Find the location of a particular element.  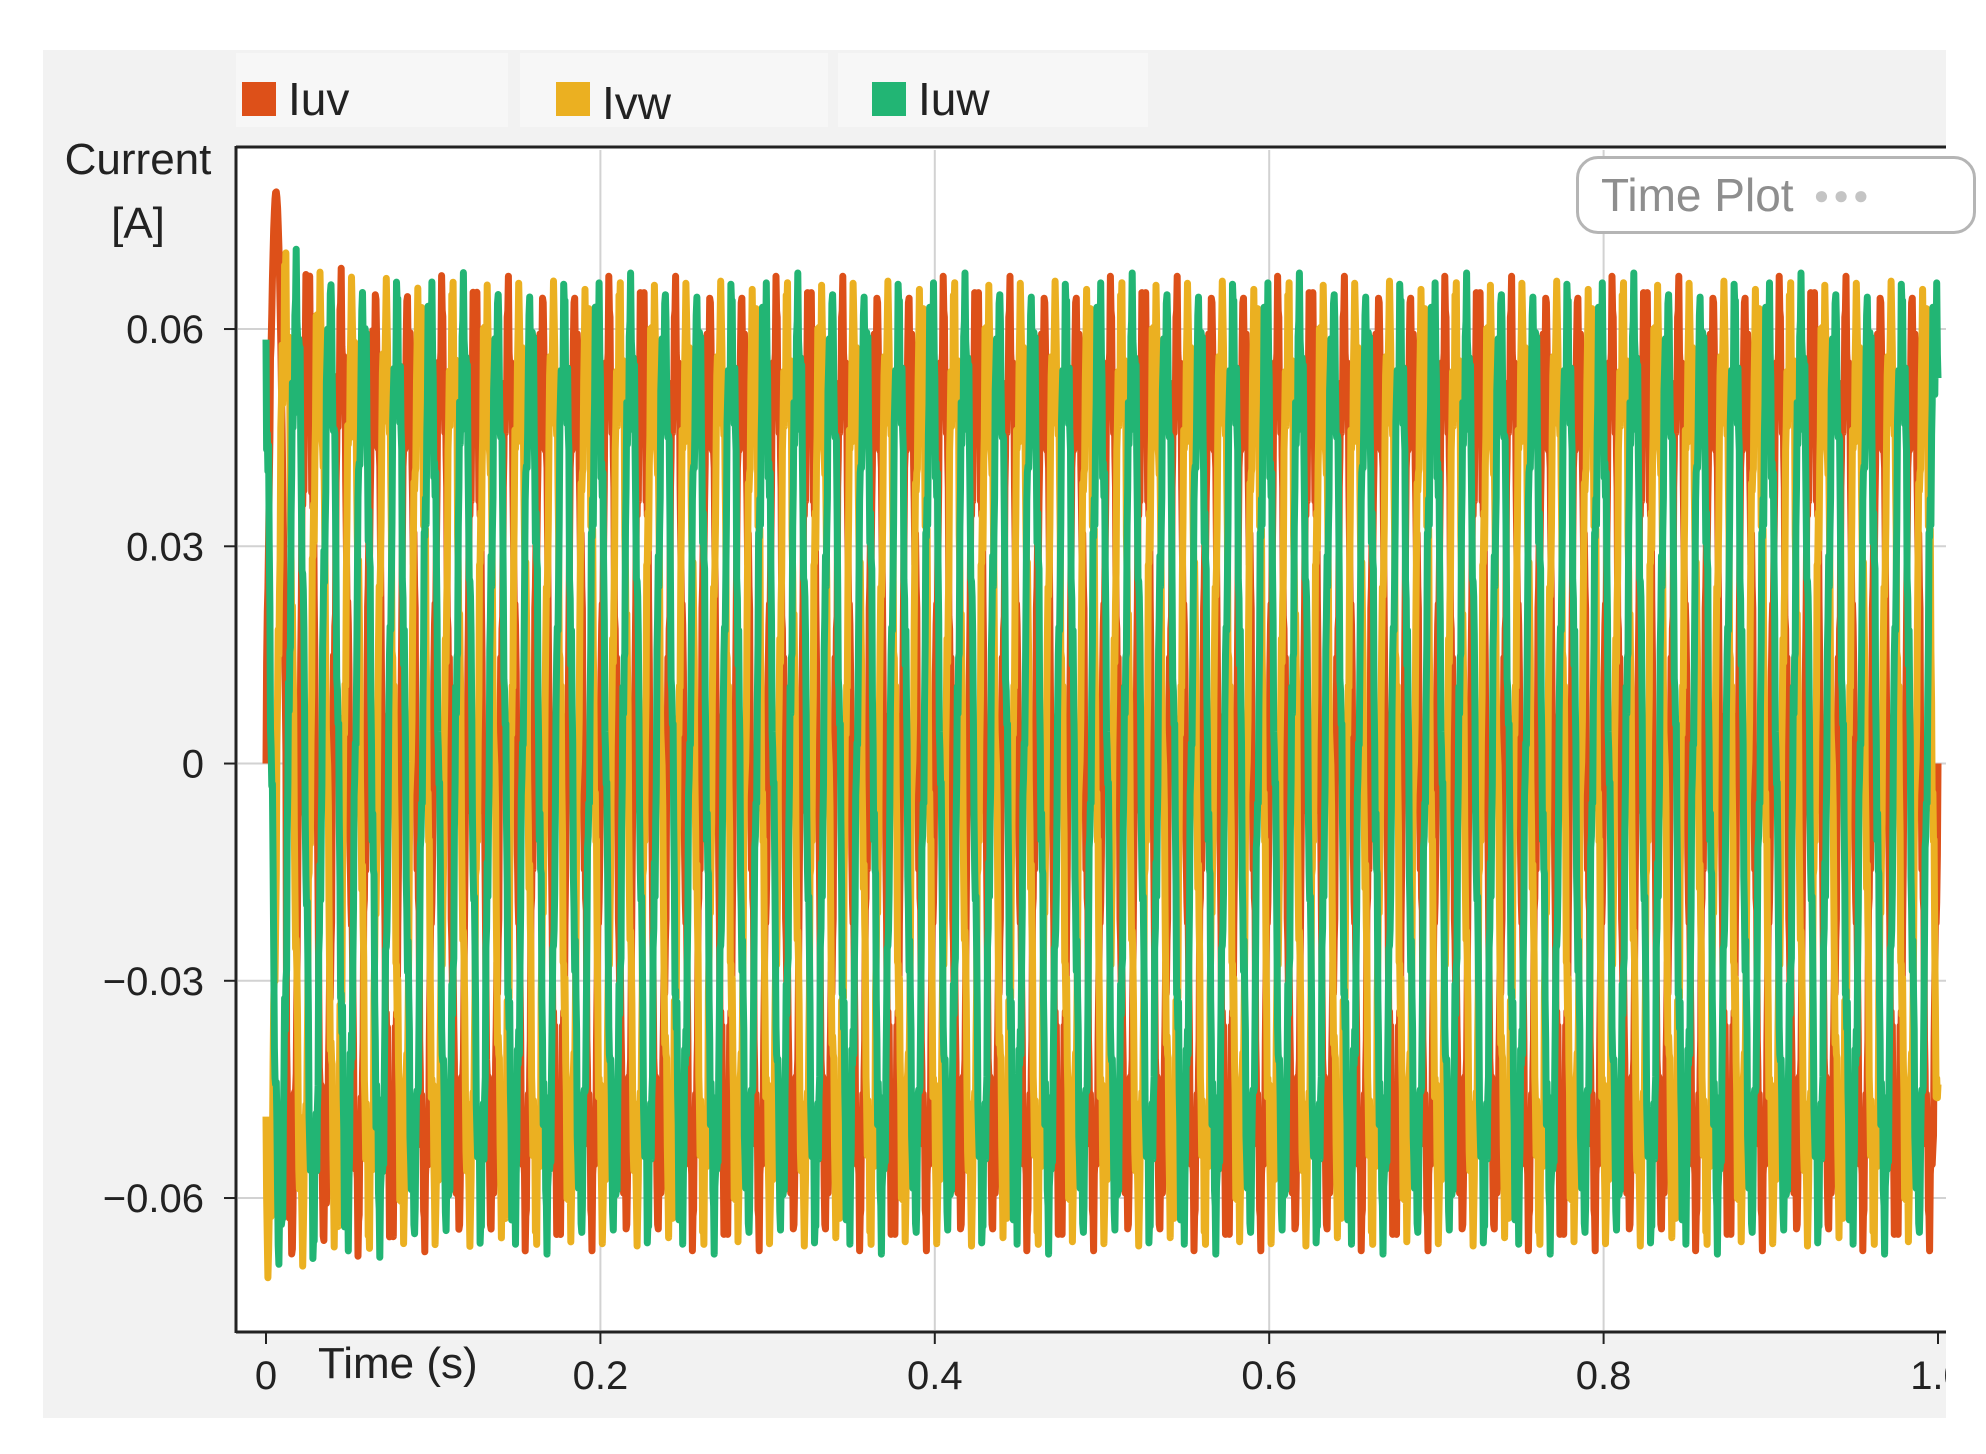

legend-label-iuw: Iuw is located at coordinates (954, 99).